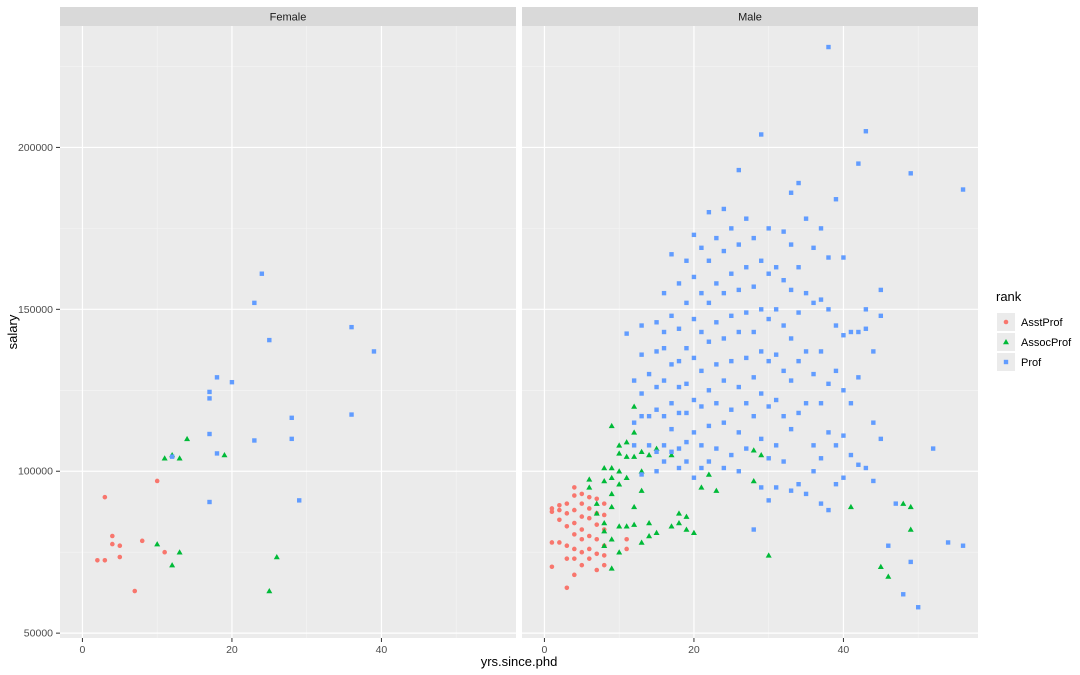  I want to click on legend: rank AsstProf AssocProf Prof, so click(1034, 330).